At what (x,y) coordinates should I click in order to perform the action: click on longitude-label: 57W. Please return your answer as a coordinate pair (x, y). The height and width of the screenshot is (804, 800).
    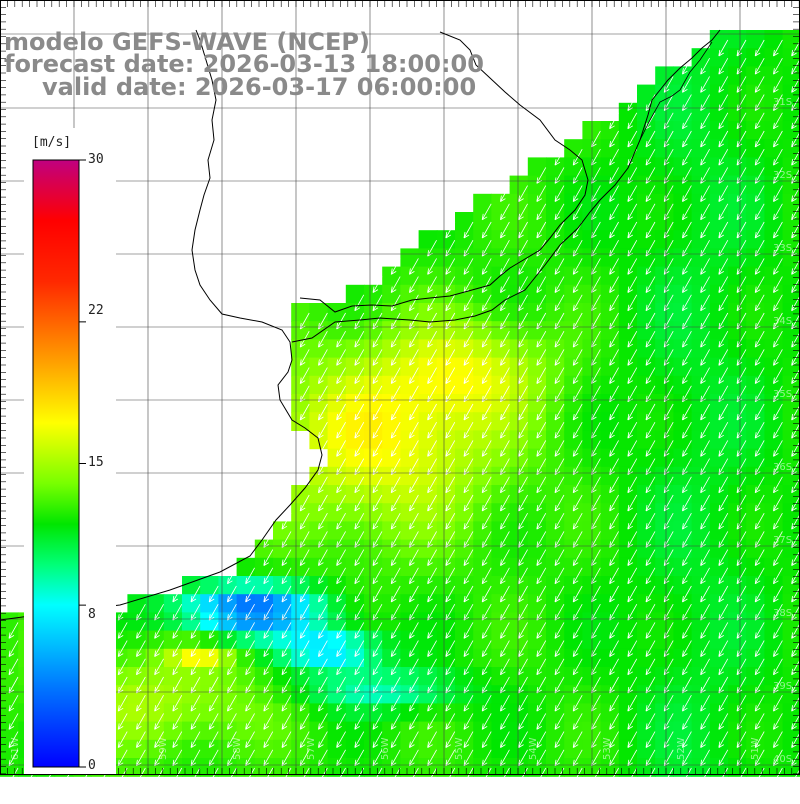
    Looking at the image, I should click on (311, 748).